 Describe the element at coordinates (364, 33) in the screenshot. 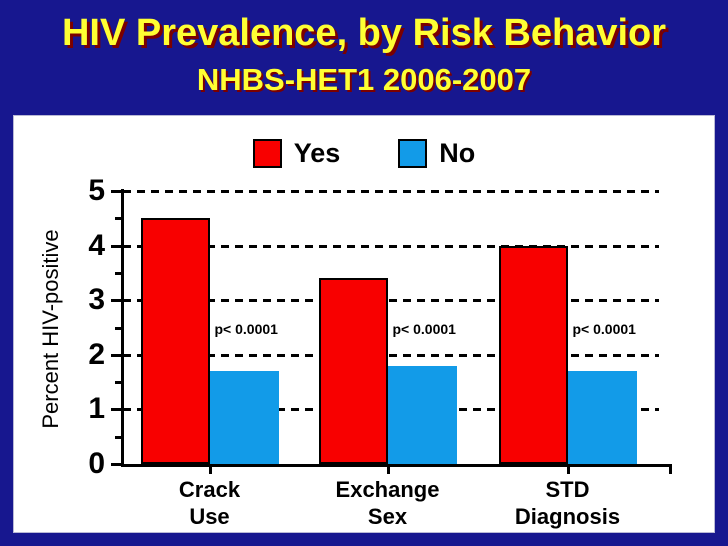

I see `slide-title: HIV Prevalence, by Risk Behavior` at that location.